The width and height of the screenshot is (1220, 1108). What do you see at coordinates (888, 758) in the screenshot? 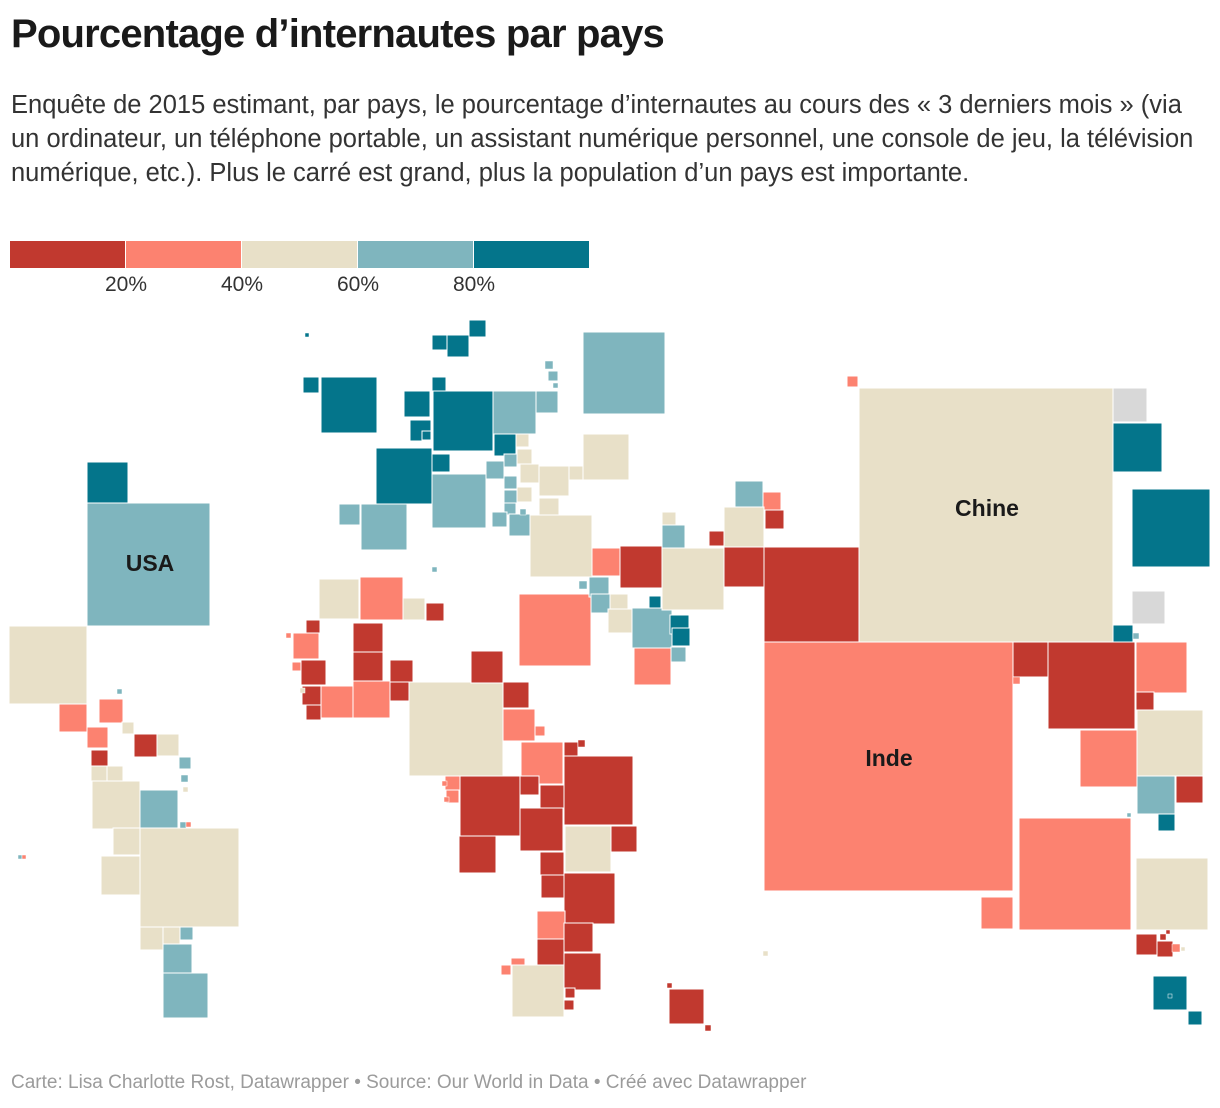
I see `map-label-india: Inde` at bounding box center [888, 758].